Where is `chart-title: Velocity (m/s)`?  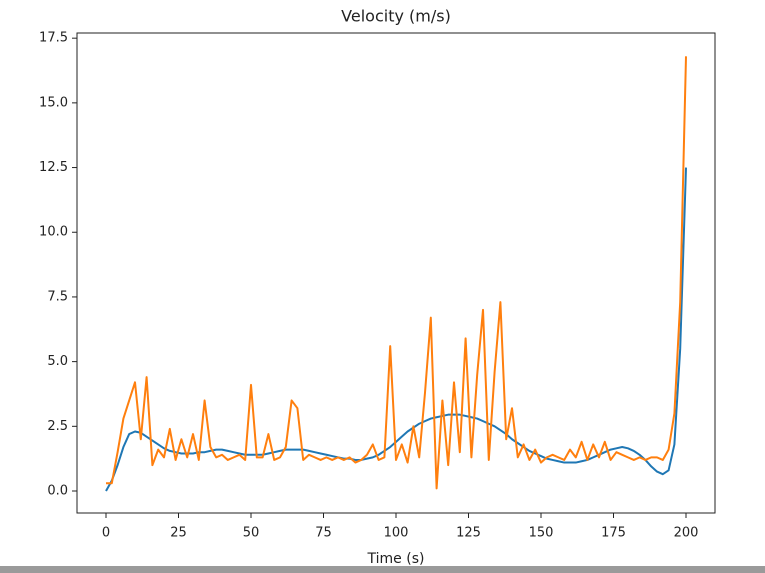 chart-title: Velocity (m/s) is located at coordinates (396, 16).